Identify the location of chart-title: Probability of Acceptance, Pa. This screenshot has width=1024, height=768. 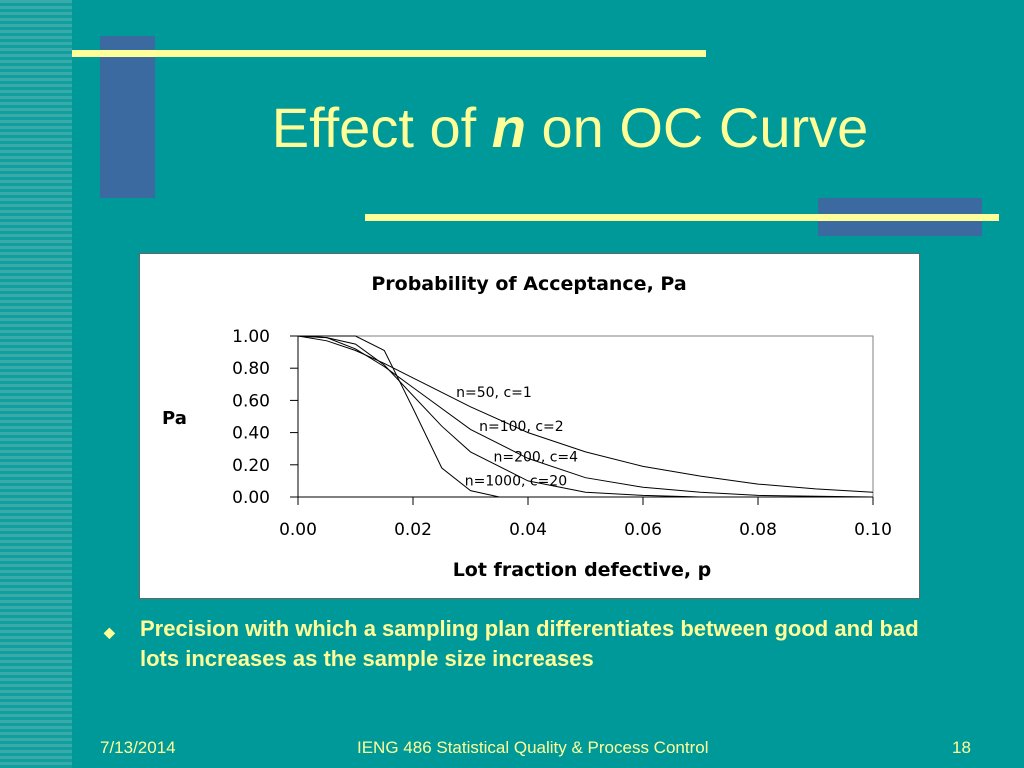
(528, 284).